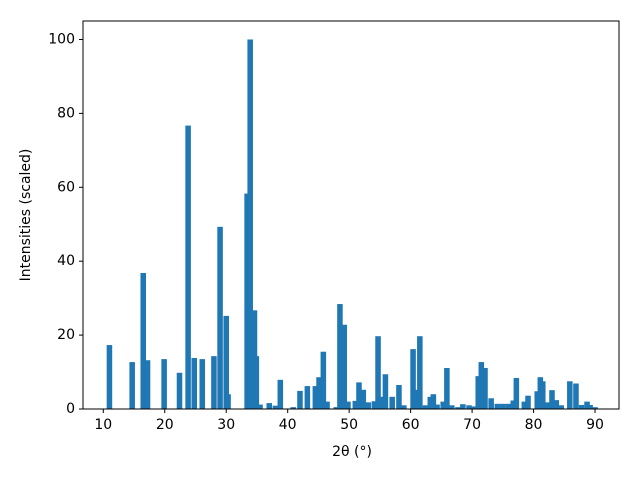 This screenshot has height=480, width=640. Describe the element at coordinates (165, 425) in the screenshot. I see `x-tick-label: 20` at that location.